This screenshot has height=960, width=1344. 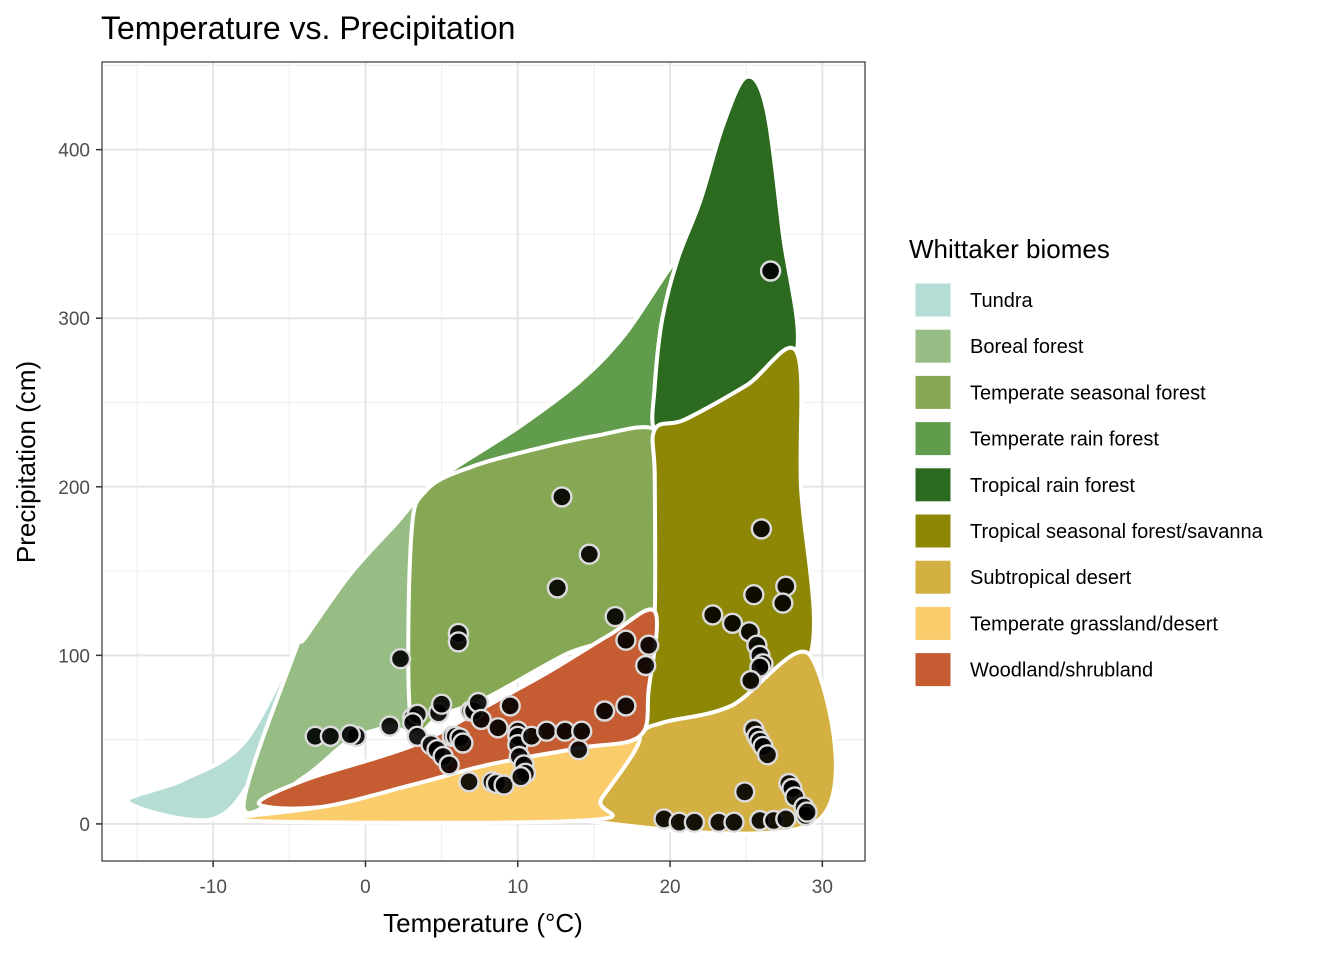 I want to click on legend-label: Temperate rain forest, so click(x=1064, y=440).